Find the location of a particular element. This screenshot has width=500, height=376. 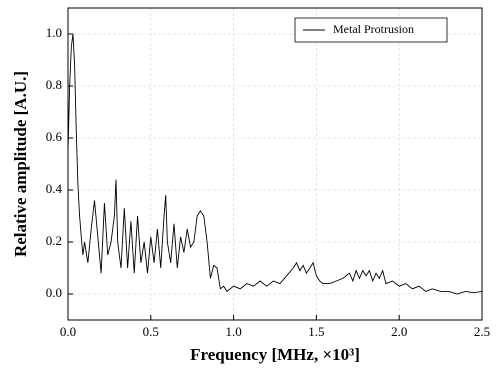

legend-label: Metal Protrusion is located at coordinates (373, 29).